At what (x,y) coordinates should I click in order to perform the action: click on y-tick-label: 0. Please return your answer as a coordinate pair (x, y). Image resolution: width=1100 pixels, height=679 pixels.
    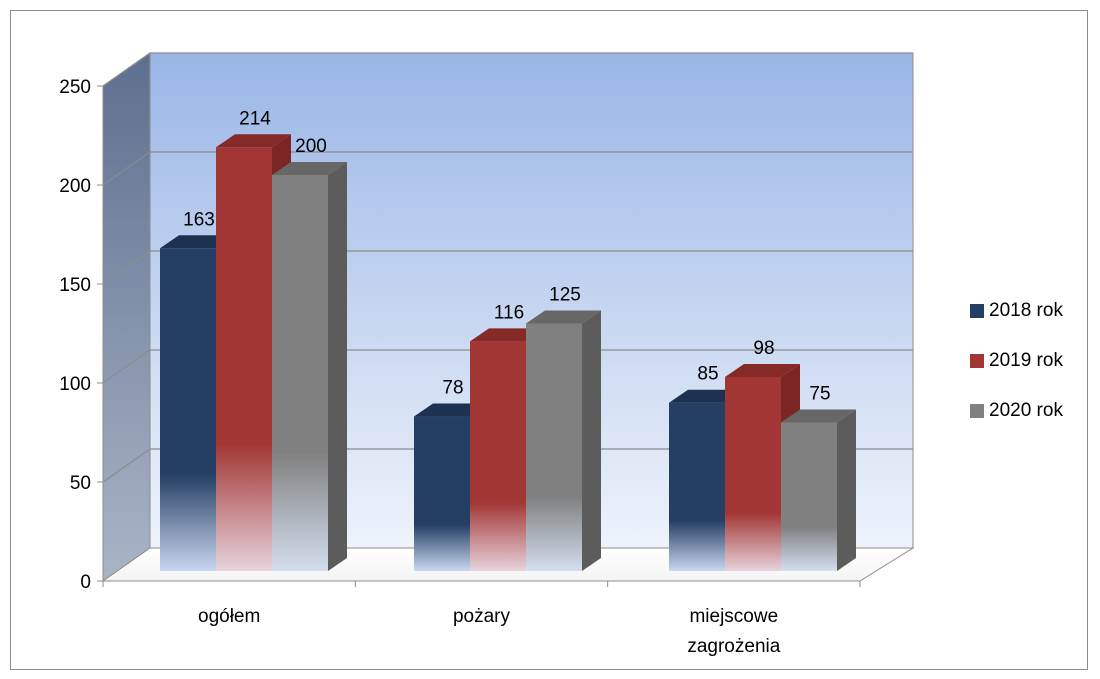
    Looking at the image, I should click on (85, 582).